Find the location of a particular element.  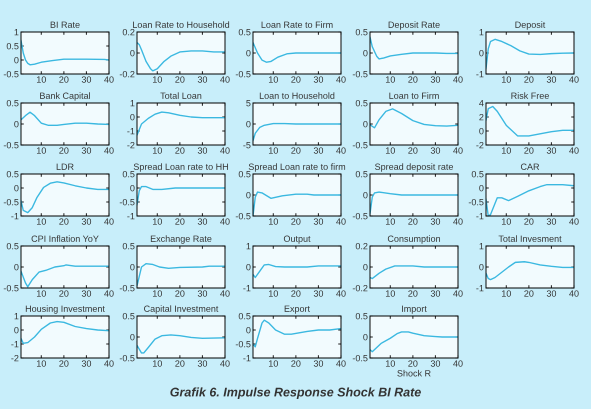

y-tick-label: 5 is located at coordinates (248, 103).